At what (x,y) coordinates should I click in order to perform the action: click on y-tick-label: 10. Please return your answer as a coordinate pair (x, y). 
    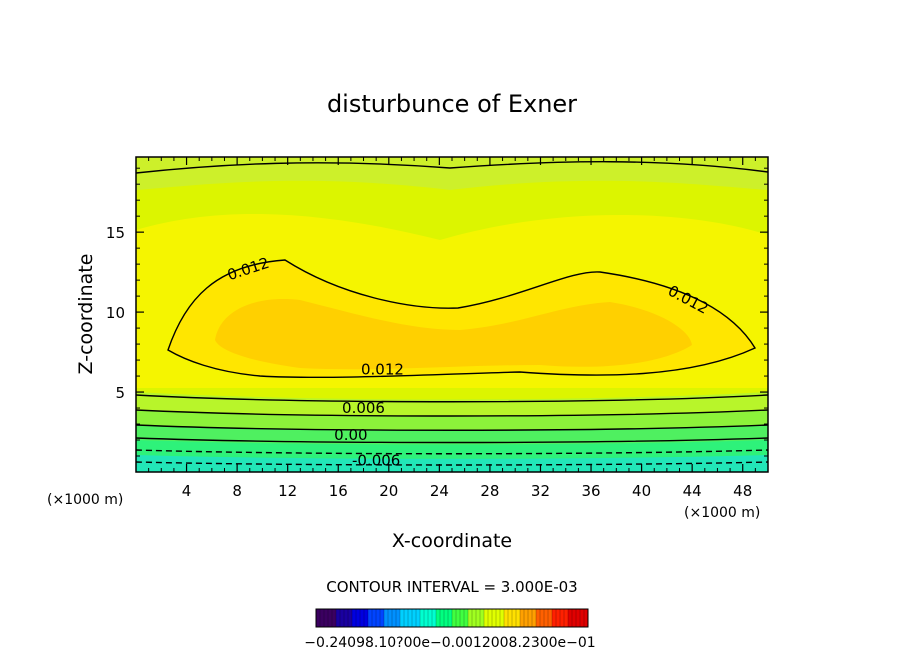
    Looking at the image, I should click on (115, 313).